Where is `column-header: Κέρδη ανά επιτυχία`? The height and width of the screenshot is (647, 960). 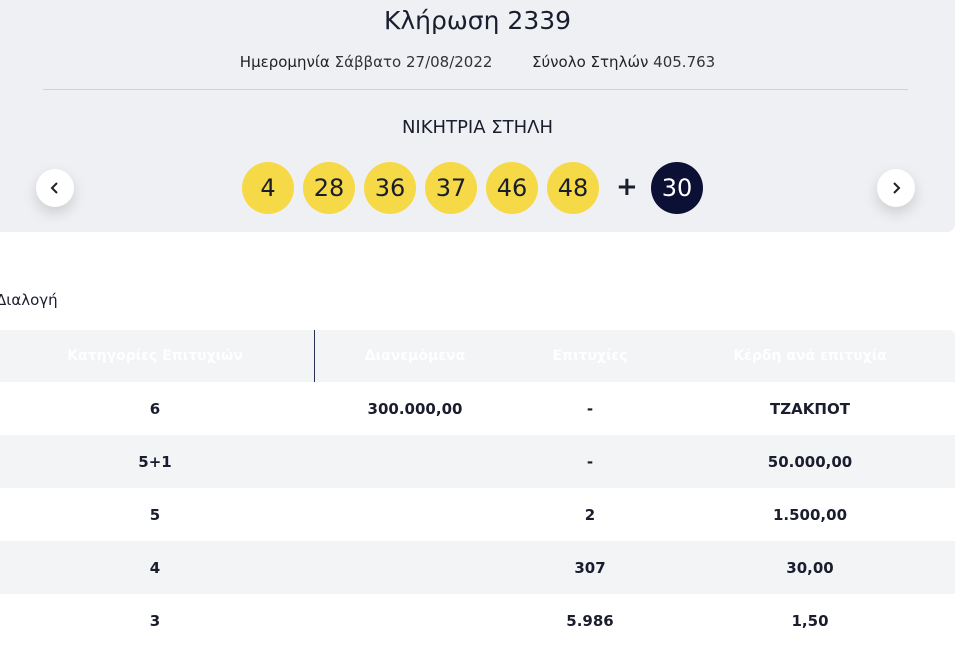 column-header: Κέρδη ανά επιτυχία is located at coordinates (810, 356).